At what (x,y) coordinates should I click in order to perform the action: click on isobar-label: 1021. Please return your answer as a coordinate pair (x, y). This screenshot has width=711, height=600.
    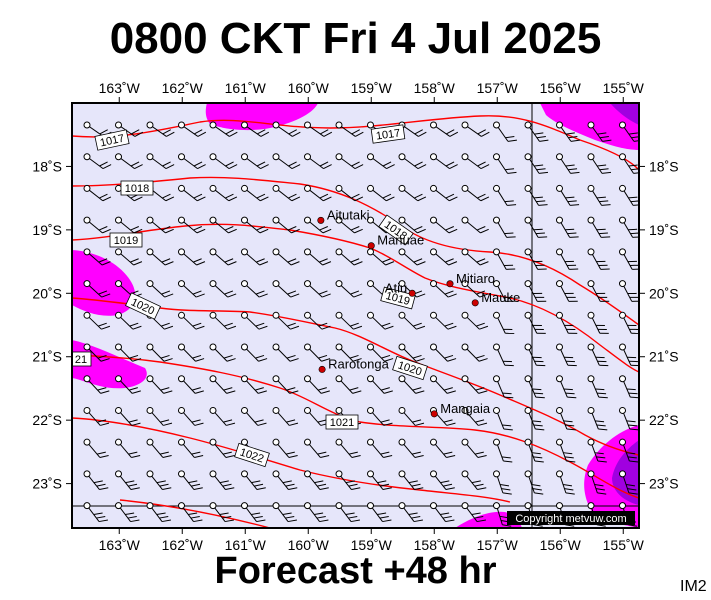
    Looking at the image, I should click on (342, 423).